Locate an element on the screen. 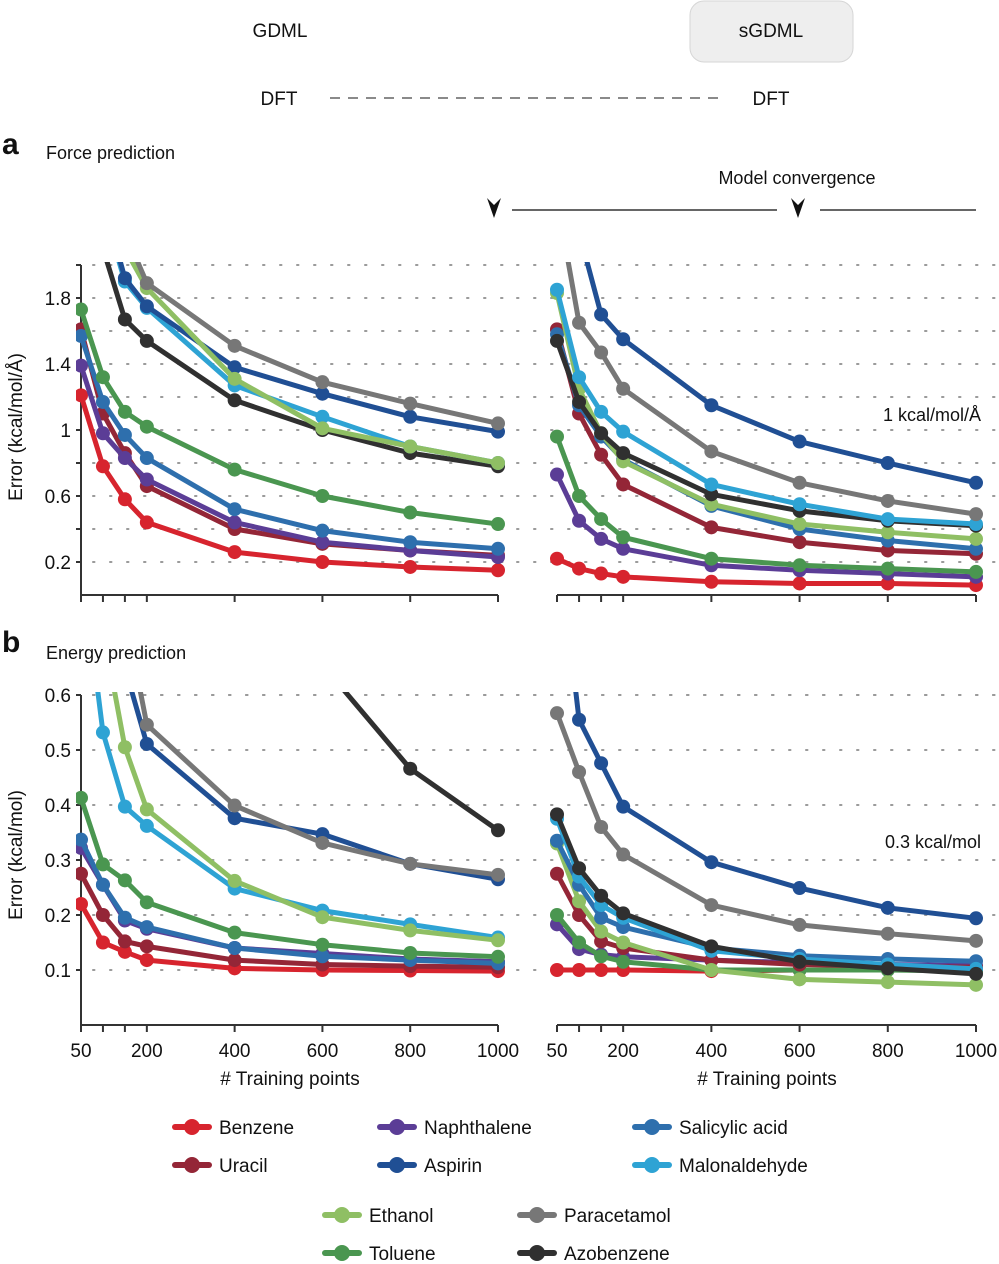 Image resolution: width=999 pixels, height=1264 pixels. arrowhead-sgdml-icon is located at coordinates (798, 208).